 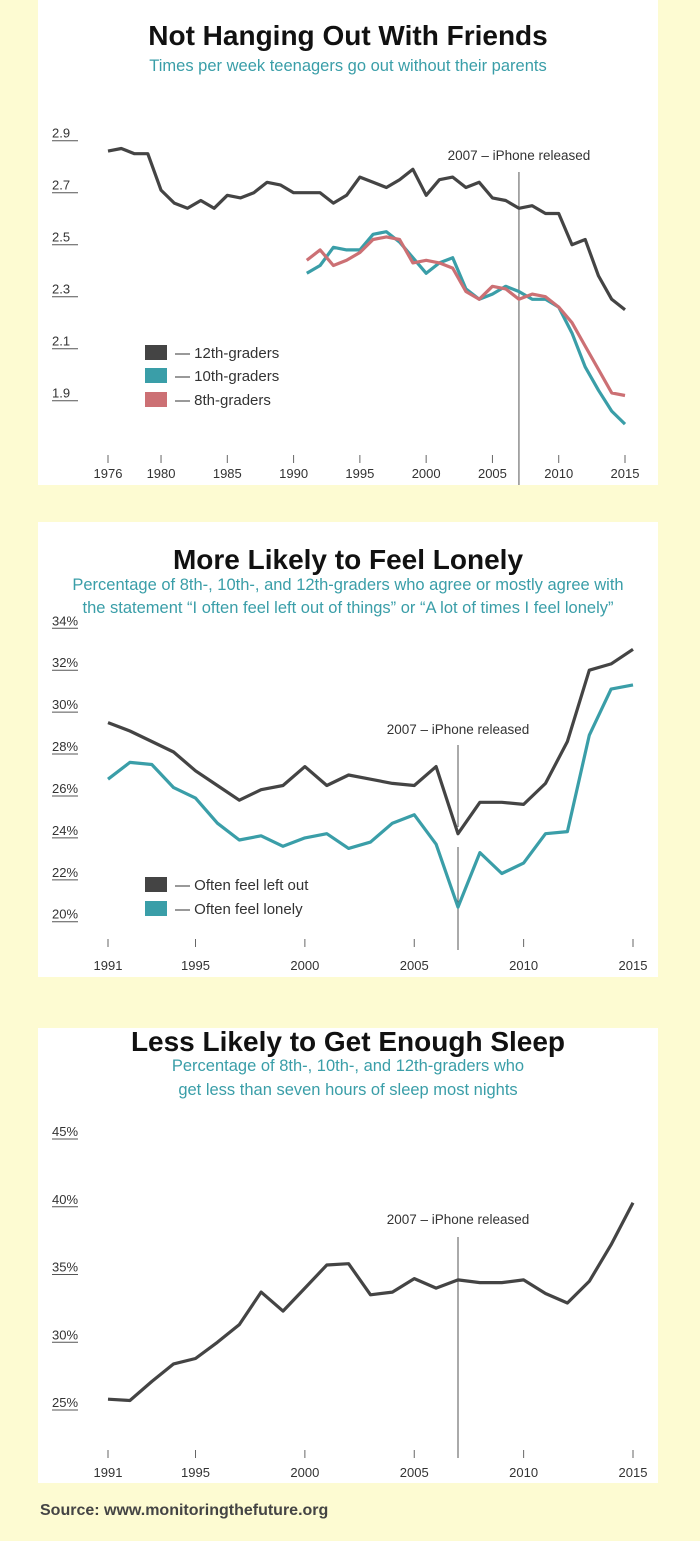 What do you see at coordinates (293, 473) in the screenshot?
I see `x-tick-label: 1990` at bounding box center [293, 473].